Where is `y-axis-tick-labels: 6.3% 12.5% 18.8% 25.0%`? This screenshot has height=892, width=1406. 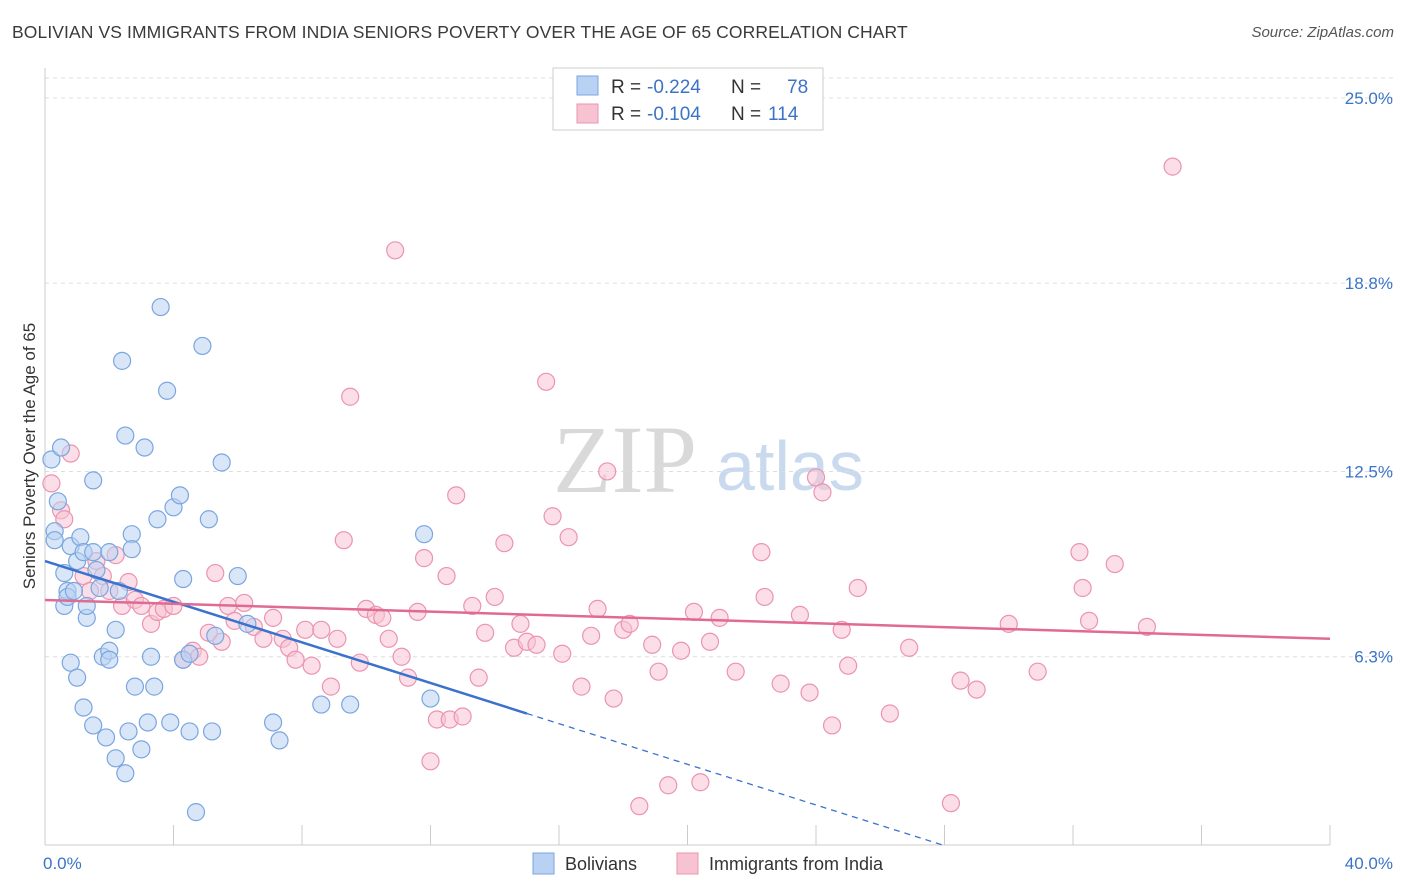
y-axis-tick-labels: 6.3% 12.5% 18.8% 25.0% is located at coordinates (1369, 378).